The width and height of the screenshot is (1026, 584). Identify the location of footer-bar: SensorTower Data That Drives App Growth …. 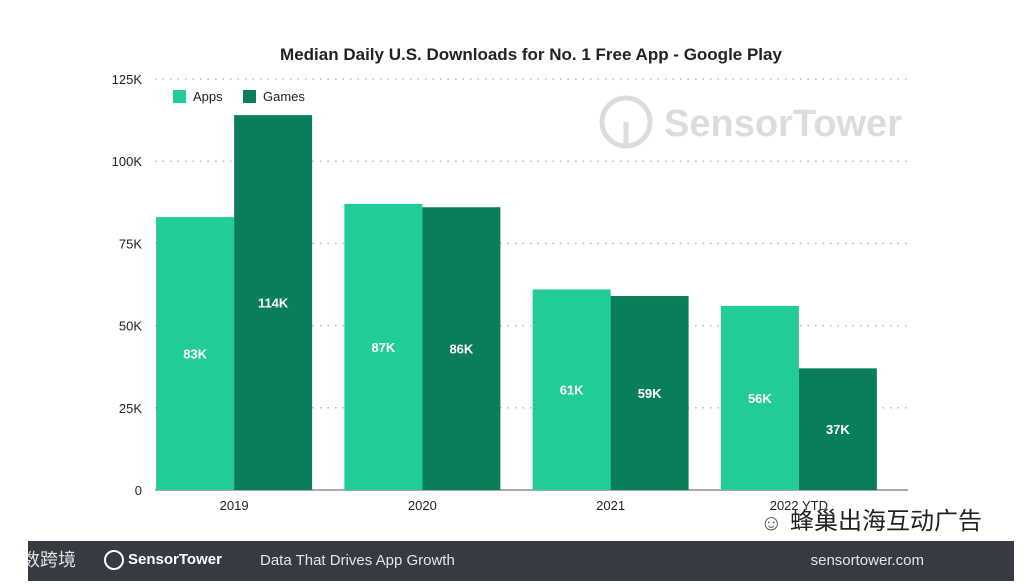
(521, 561).